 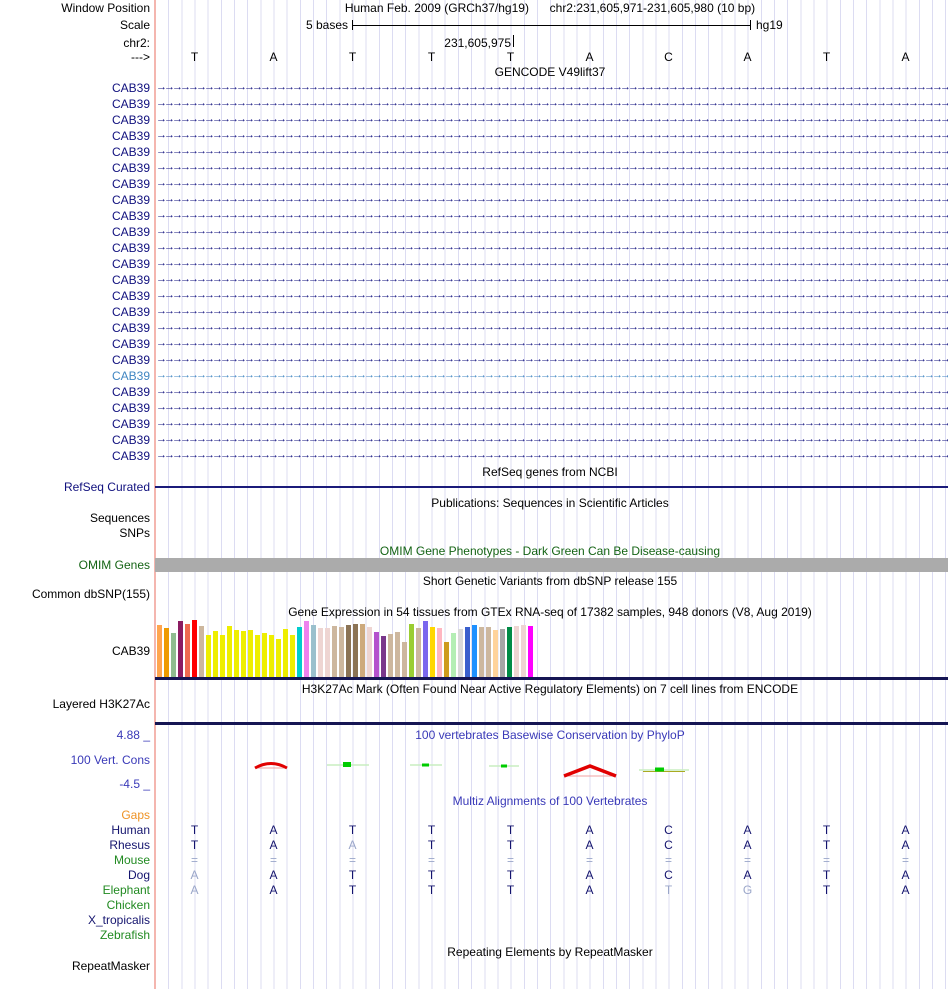 I want to click on multiz-species-label-elephant: Elephant, so click(x=126, y=890).